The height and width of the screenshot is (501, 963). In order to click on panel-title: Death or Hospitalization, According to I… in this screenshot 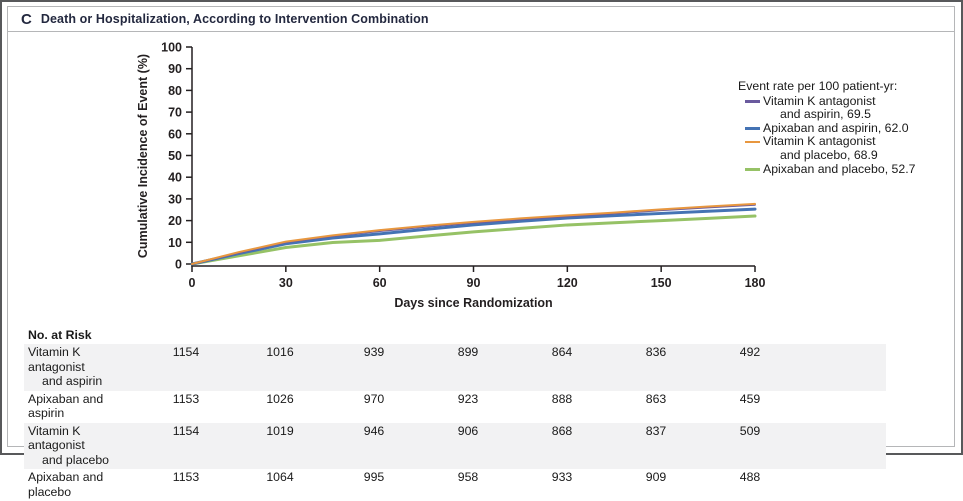, I will do `click(234, 19)`.